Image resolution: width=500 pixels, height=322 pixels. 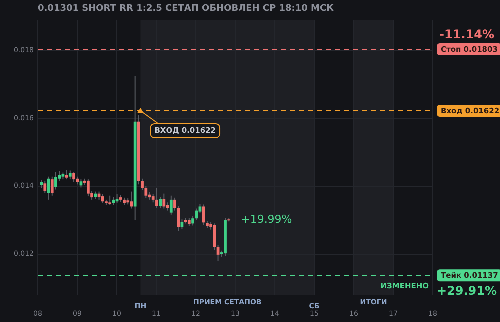 I want to click on annotation: +29.91%, so click(x=467, y=291).